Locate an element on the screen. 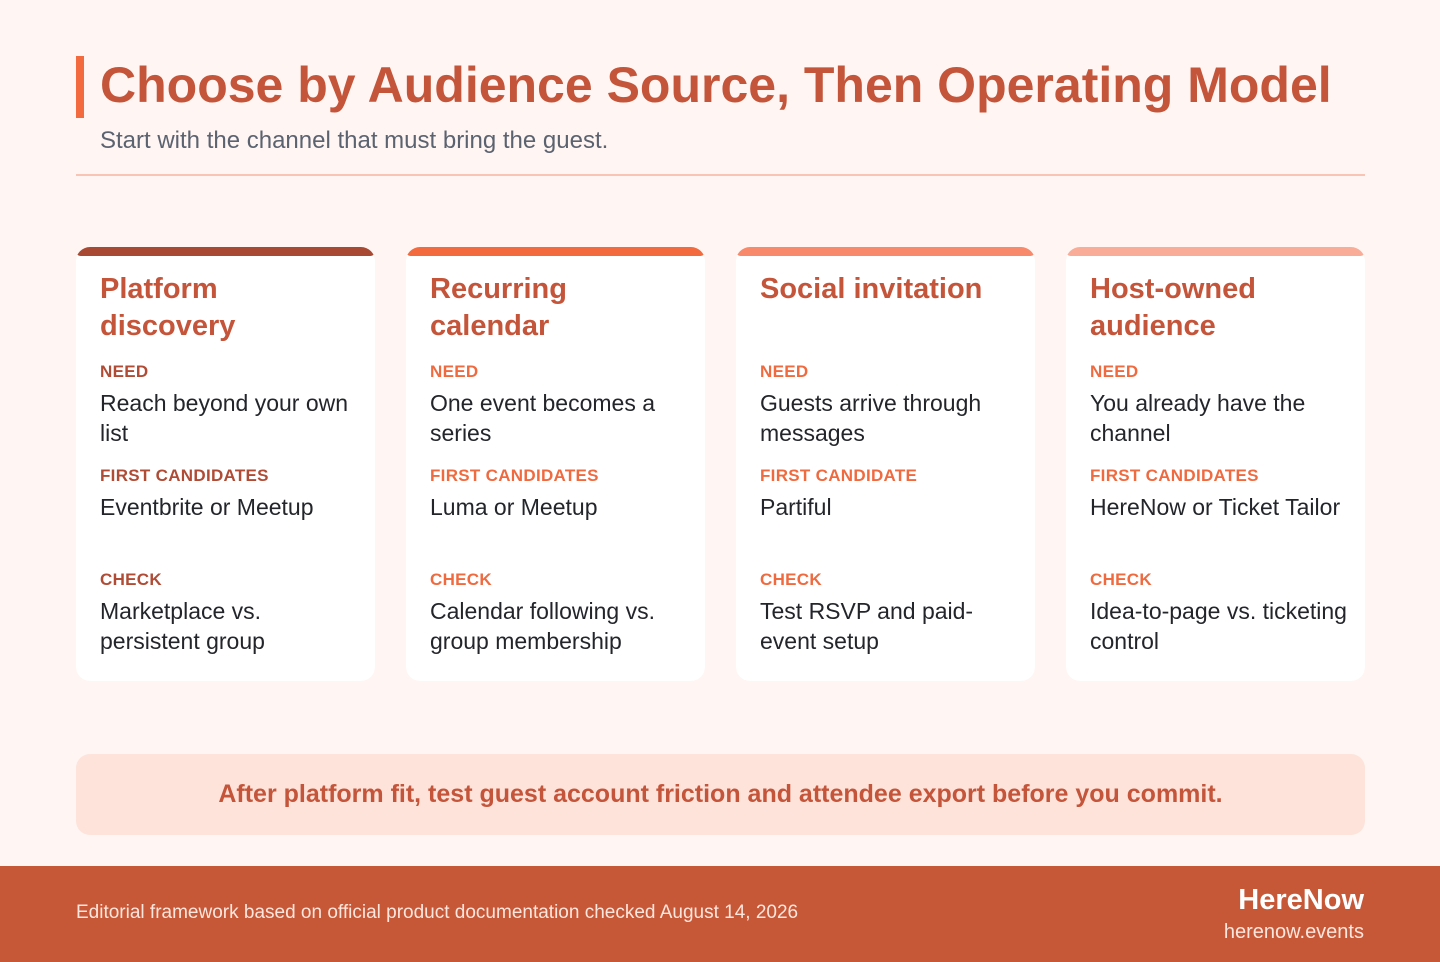 The width and height of the screenshot is (1440, 962). candidates-text: Partiful is located at coordinates (796, 507).